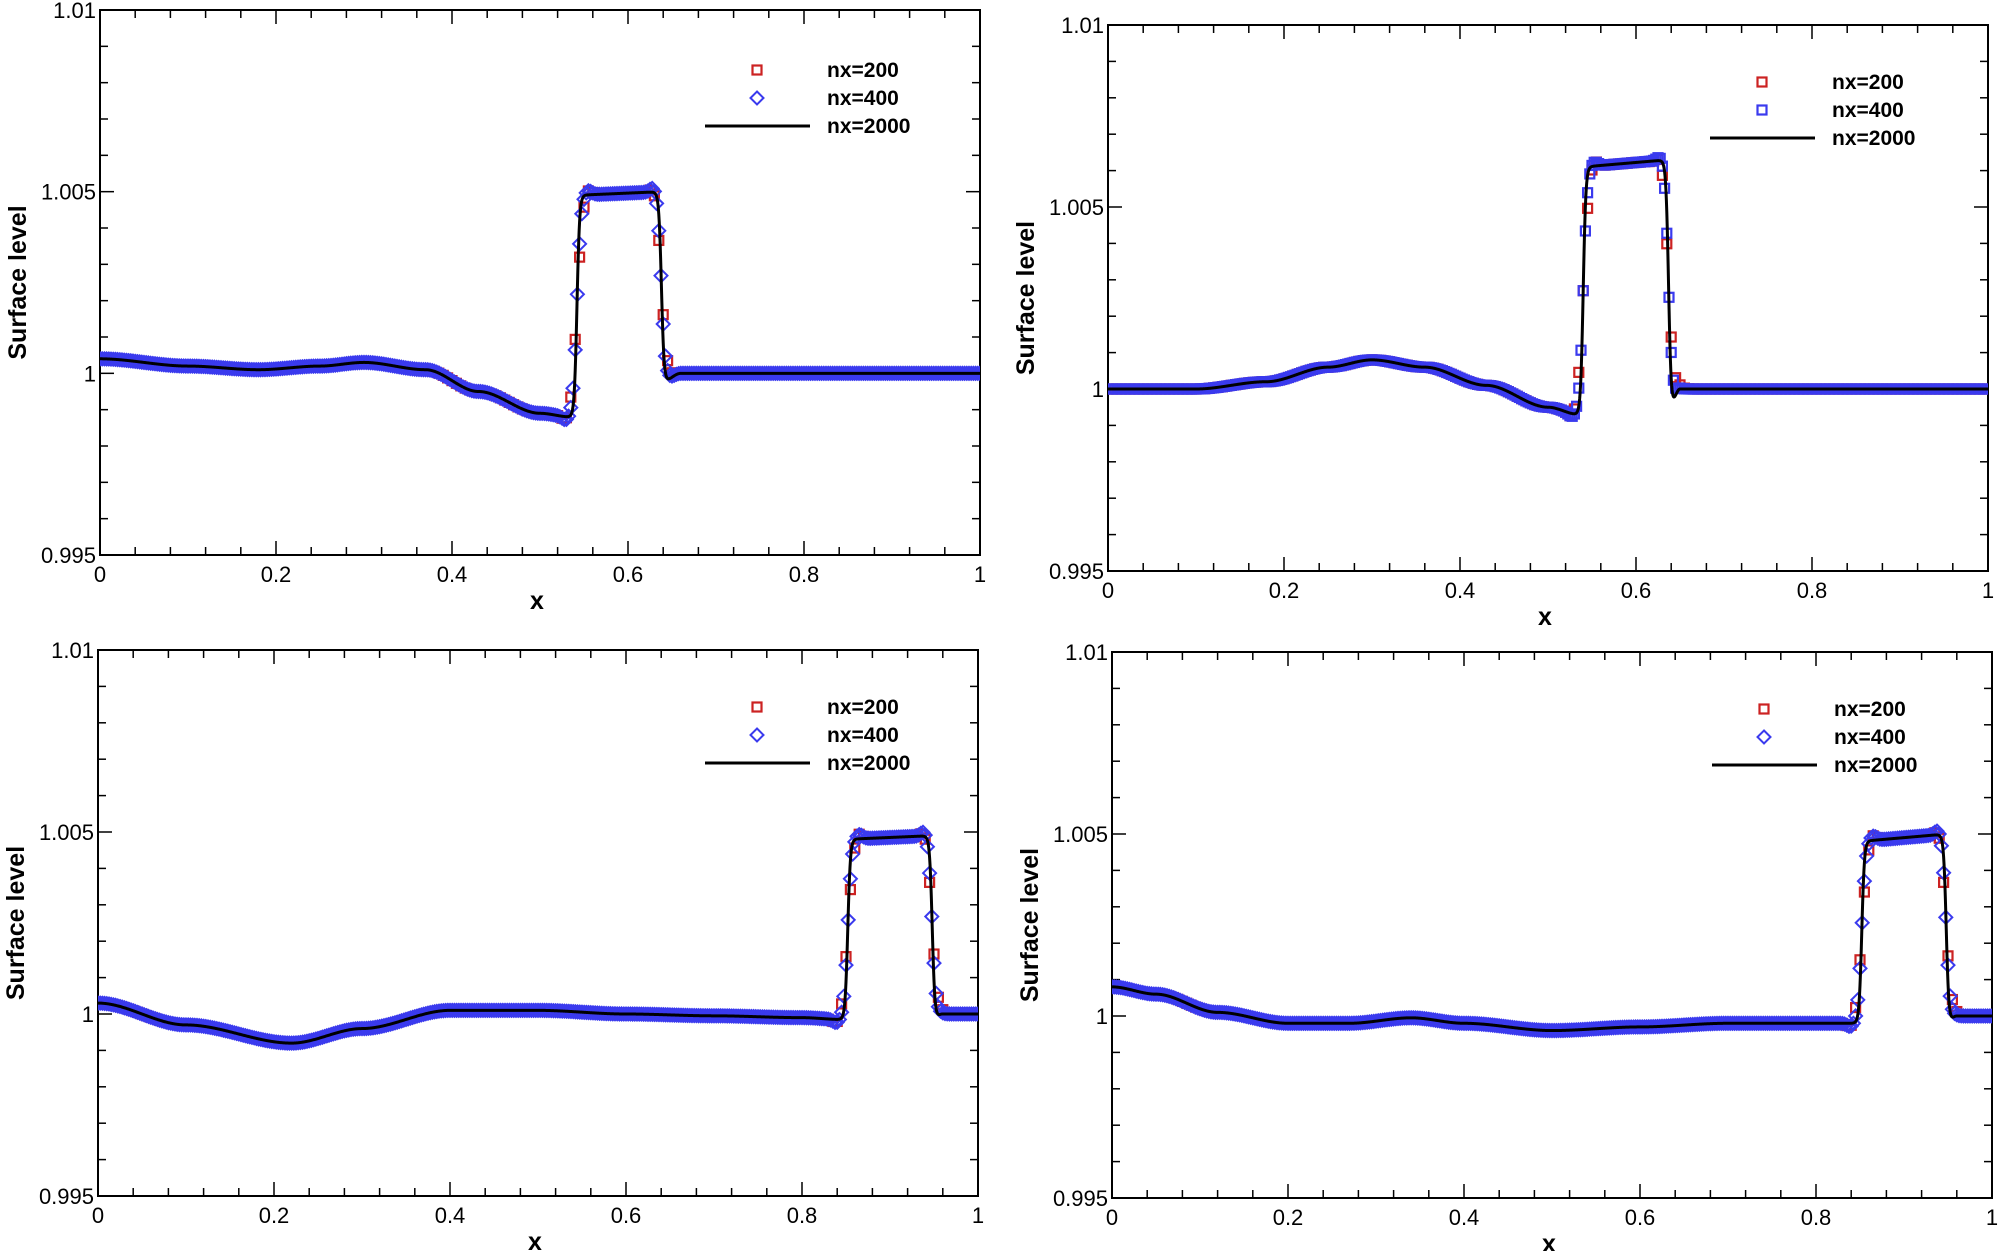 The image size is (2000, 1251). I want to click on series-nx200, so click(540, 304).